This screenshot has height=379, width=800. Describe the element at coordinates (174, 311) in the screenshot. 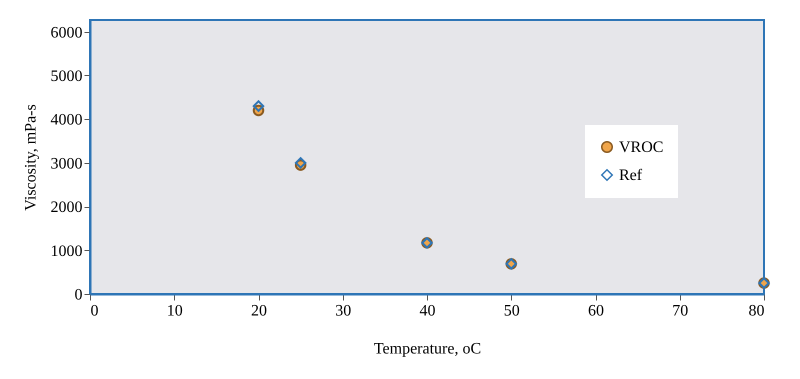

I see `x-tick-label: 10` at that location.